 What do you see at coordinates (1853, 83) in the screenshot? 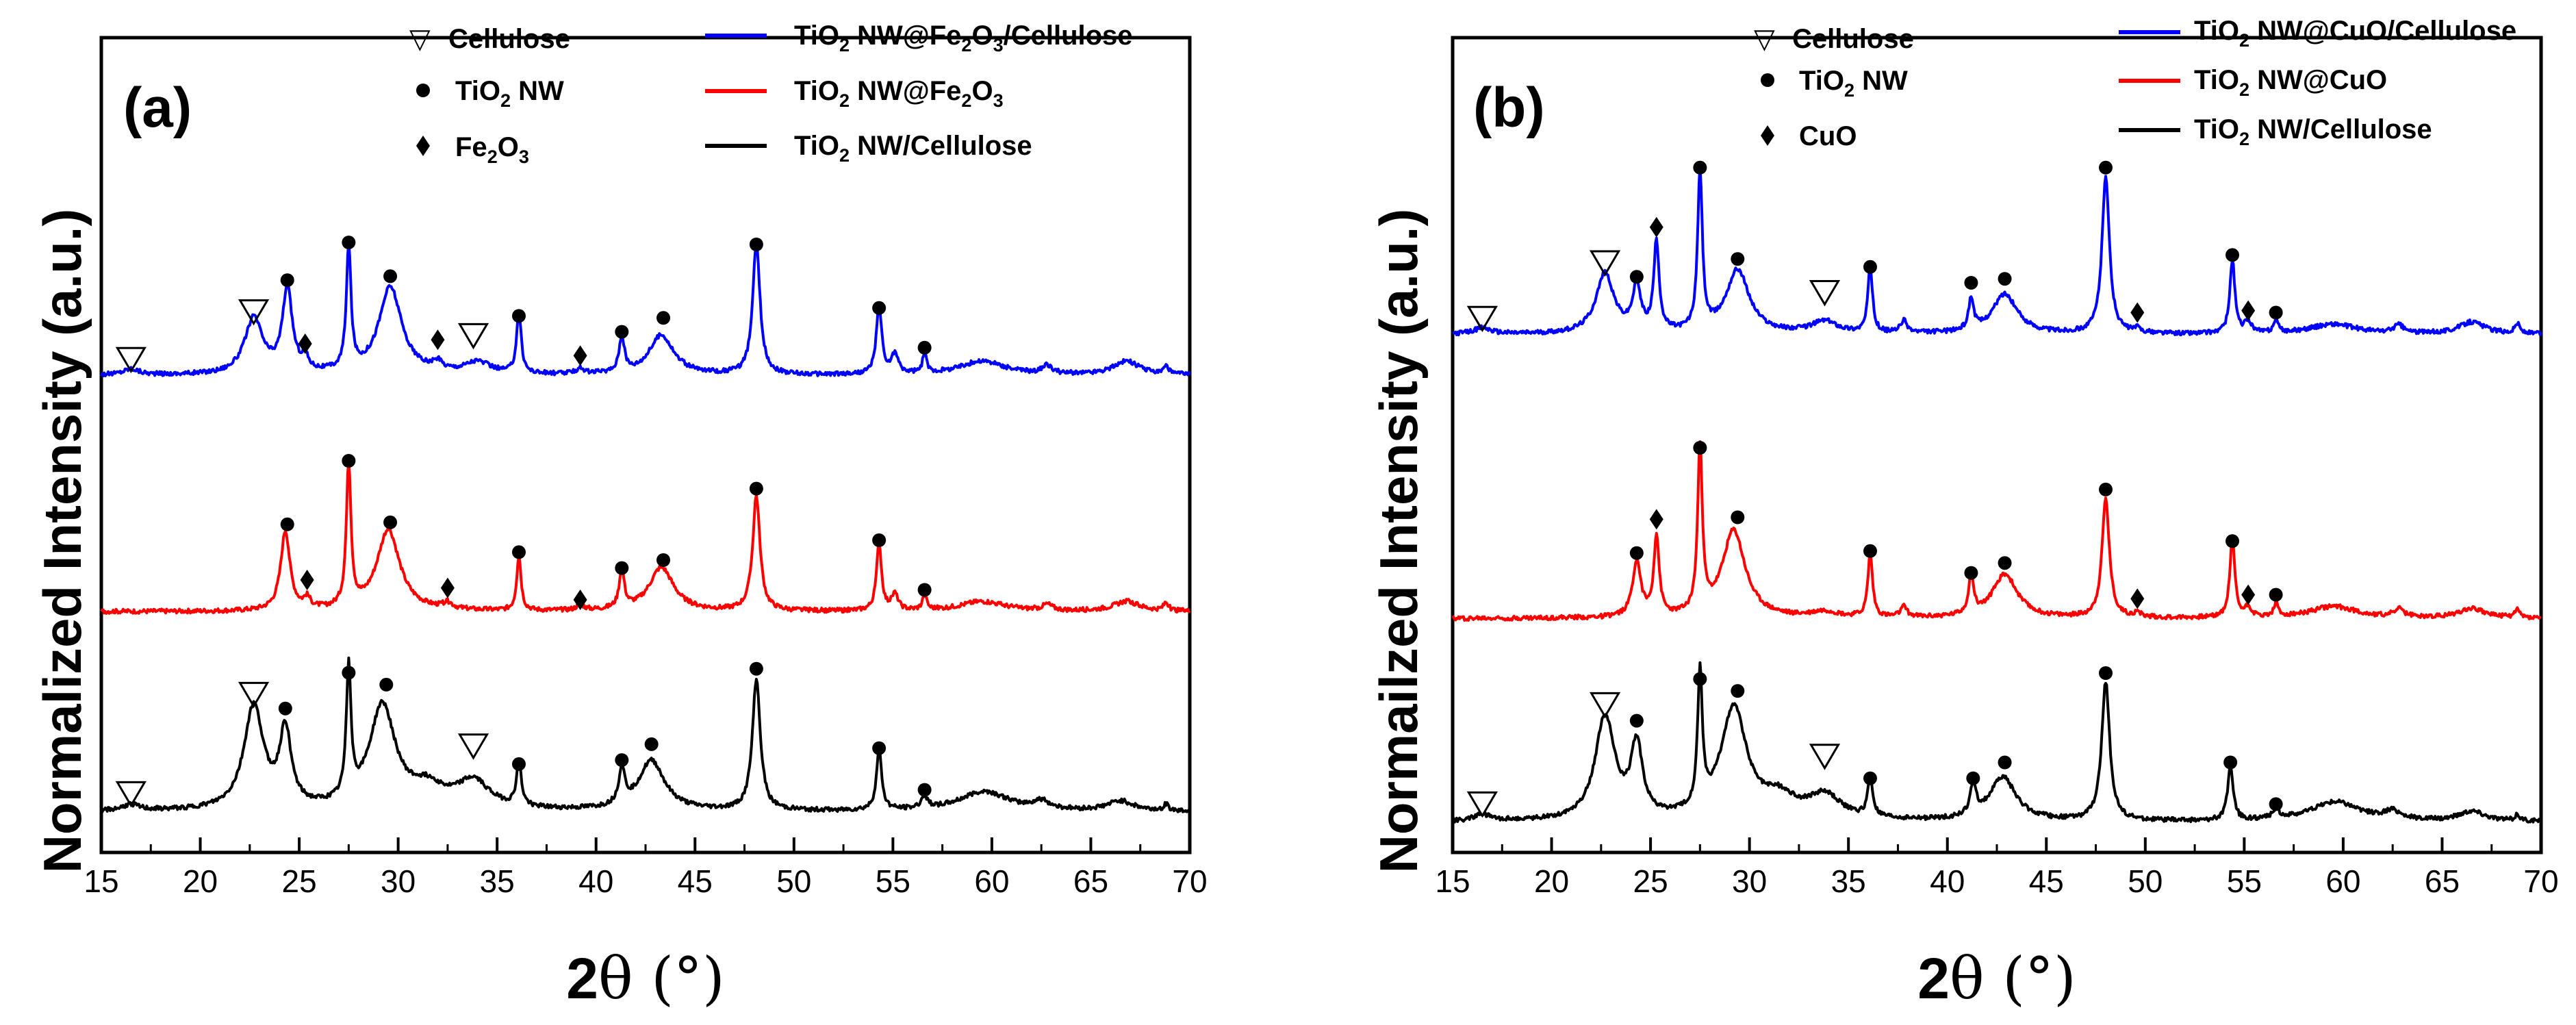
I see `legend-label: TiO2 NW` at bounding box center [1853, 83].